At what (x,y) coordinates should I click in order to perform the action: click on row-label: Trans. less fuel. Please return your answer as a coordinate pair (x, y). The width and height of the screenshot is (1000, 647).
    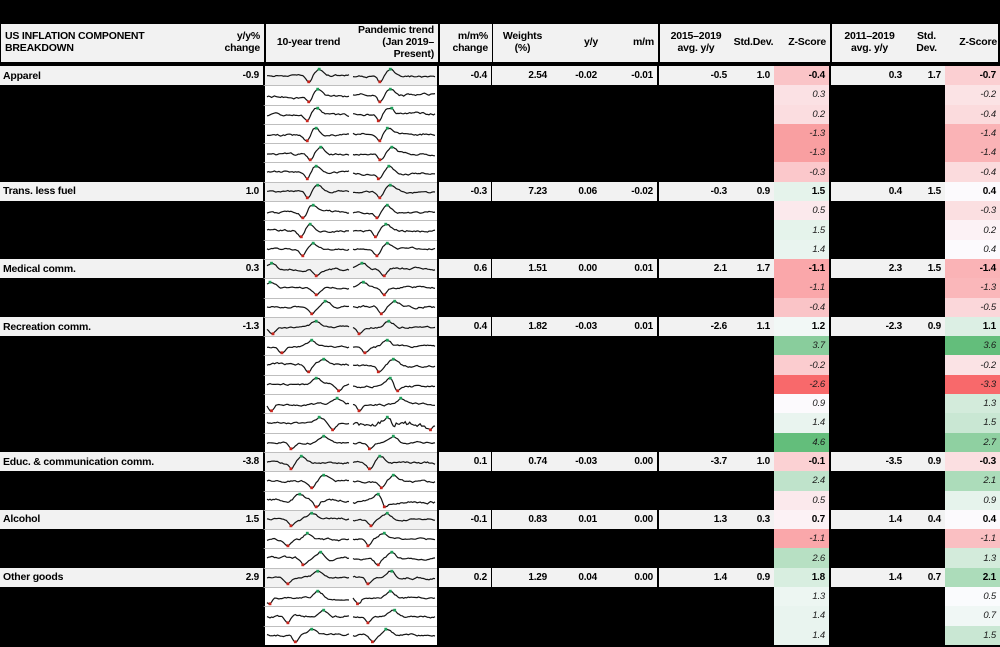
    Looking at the image, I should click on (106, 191).